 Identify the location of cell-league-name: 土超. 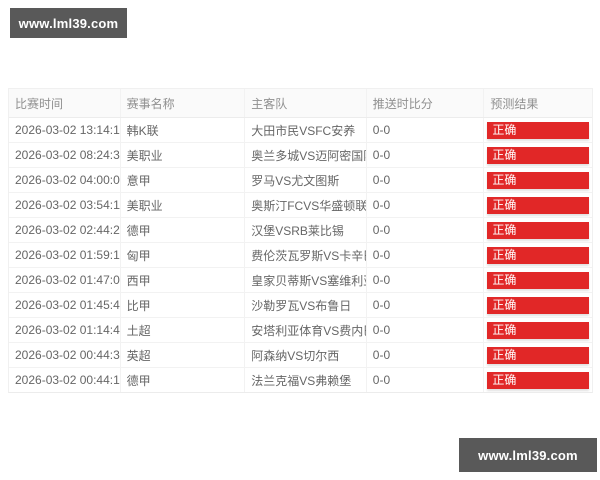
(183, 330).